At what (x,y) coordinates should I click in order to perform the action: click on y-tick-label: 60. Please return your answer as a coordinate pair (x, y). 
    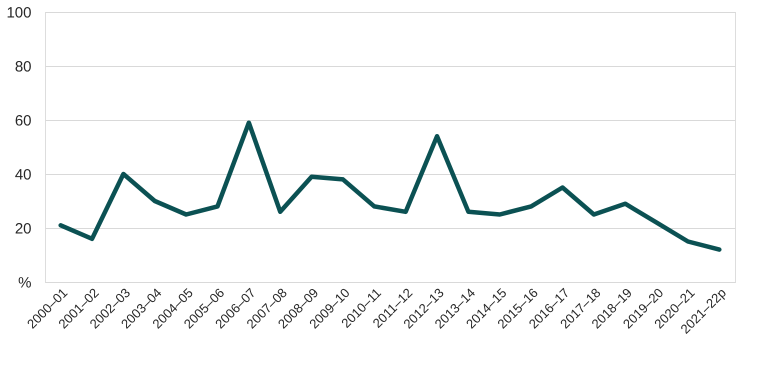
    Looking at the image, I should click on (23, 121).